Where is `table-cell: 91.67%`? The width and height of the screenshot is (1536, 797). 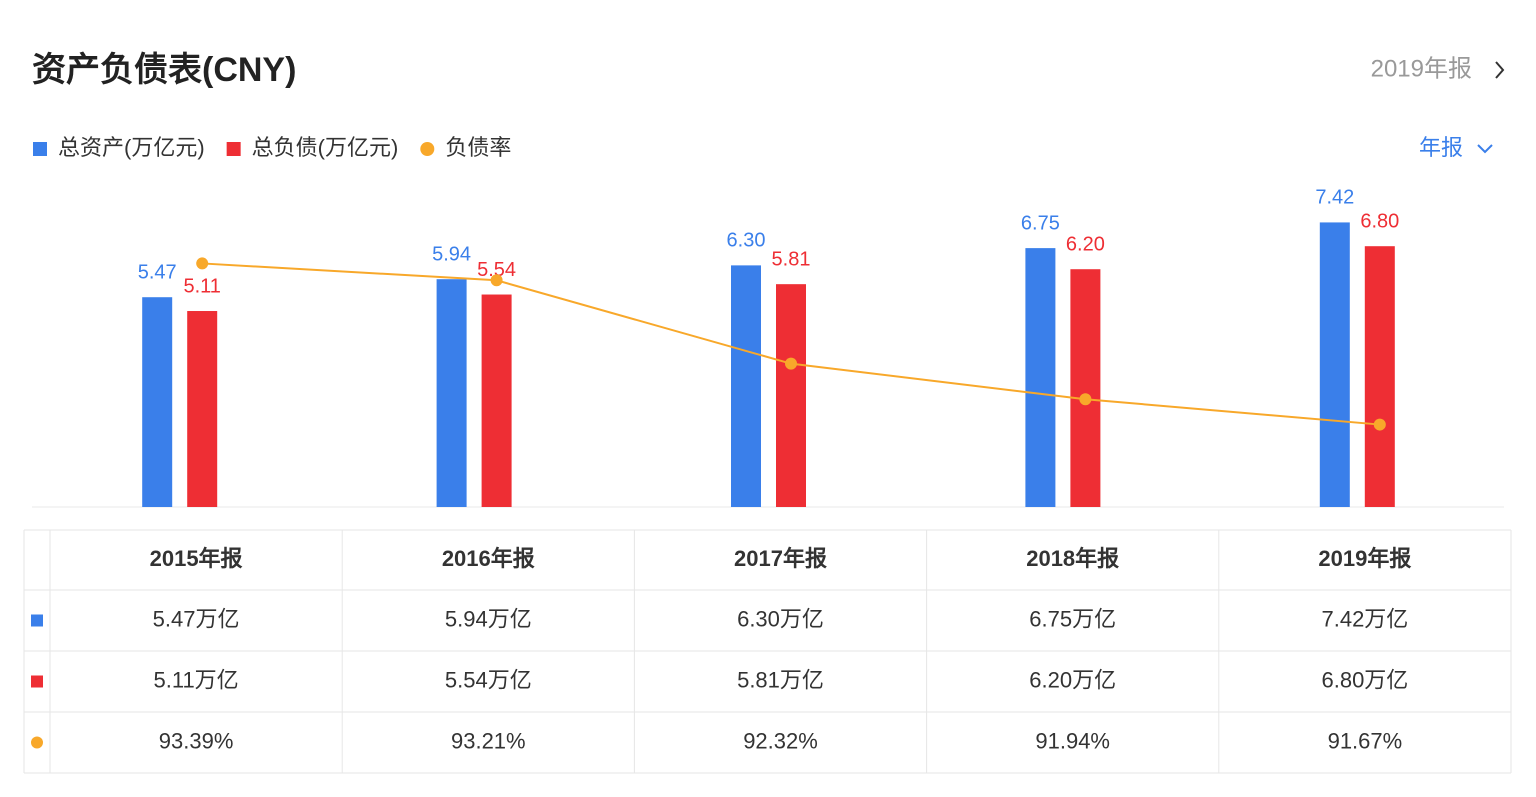
table-cell: 91.67% is located at coordinates (1365, 740).